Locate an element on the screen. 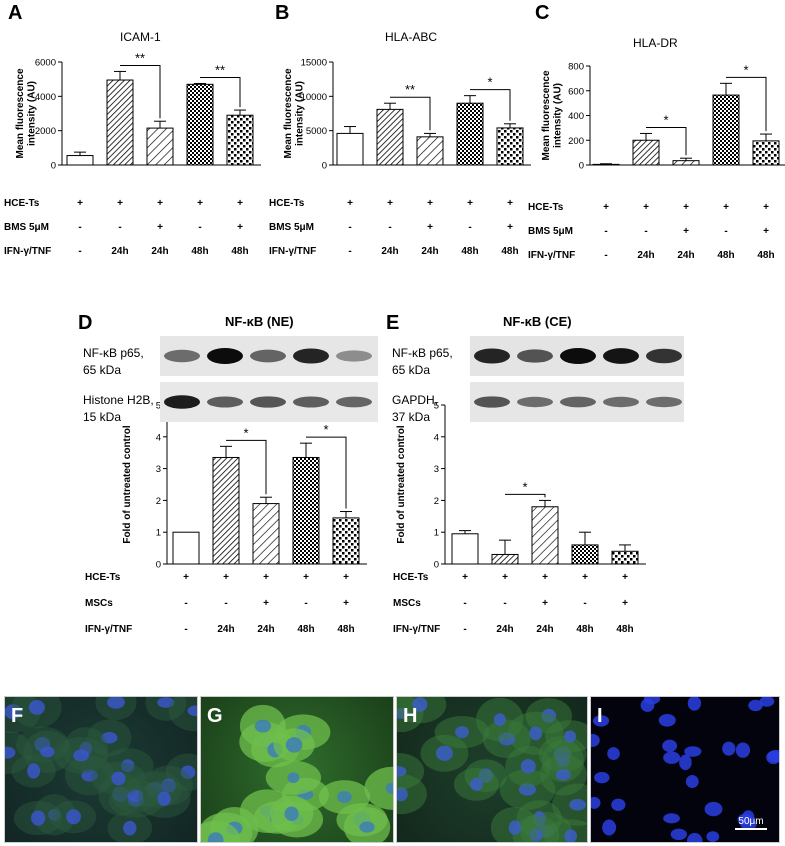 The width and height of the screenshot is (785, 846). condition-row-label: HCE-Ts is located at coordinates (103, 577).